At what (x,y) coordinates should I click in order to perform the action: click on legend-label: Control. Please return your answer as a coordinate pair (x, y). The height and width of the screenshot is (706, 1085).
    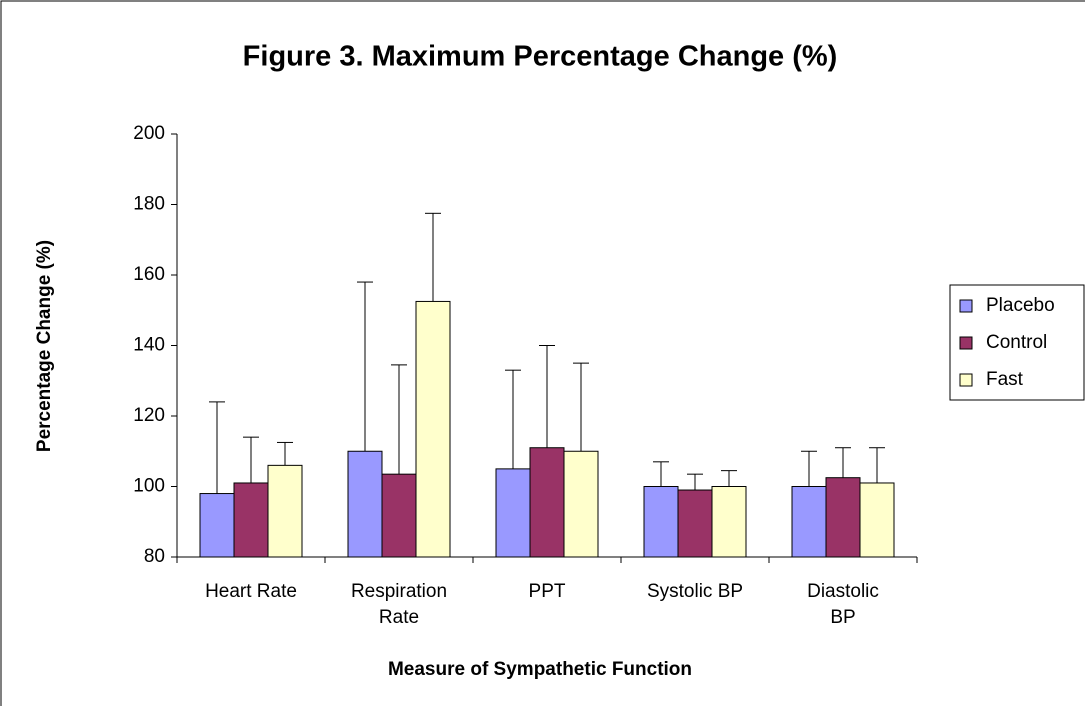
    Looking at the image, I should click on (1016, 342).